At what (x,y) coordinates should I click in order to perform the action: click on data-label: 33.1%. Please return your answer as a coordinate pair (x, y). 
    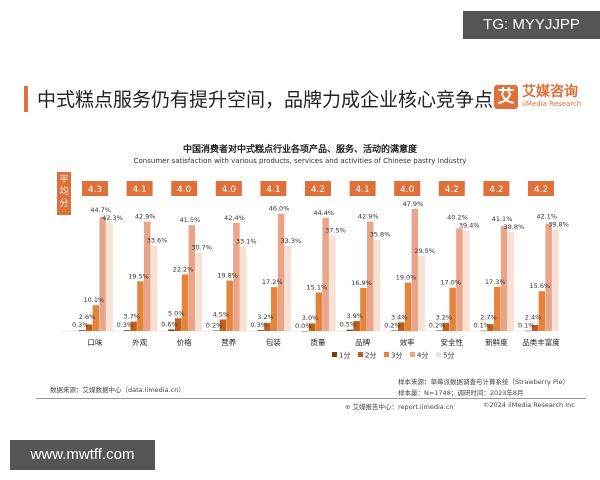
    Looking at the image, I should click on (246, 242).